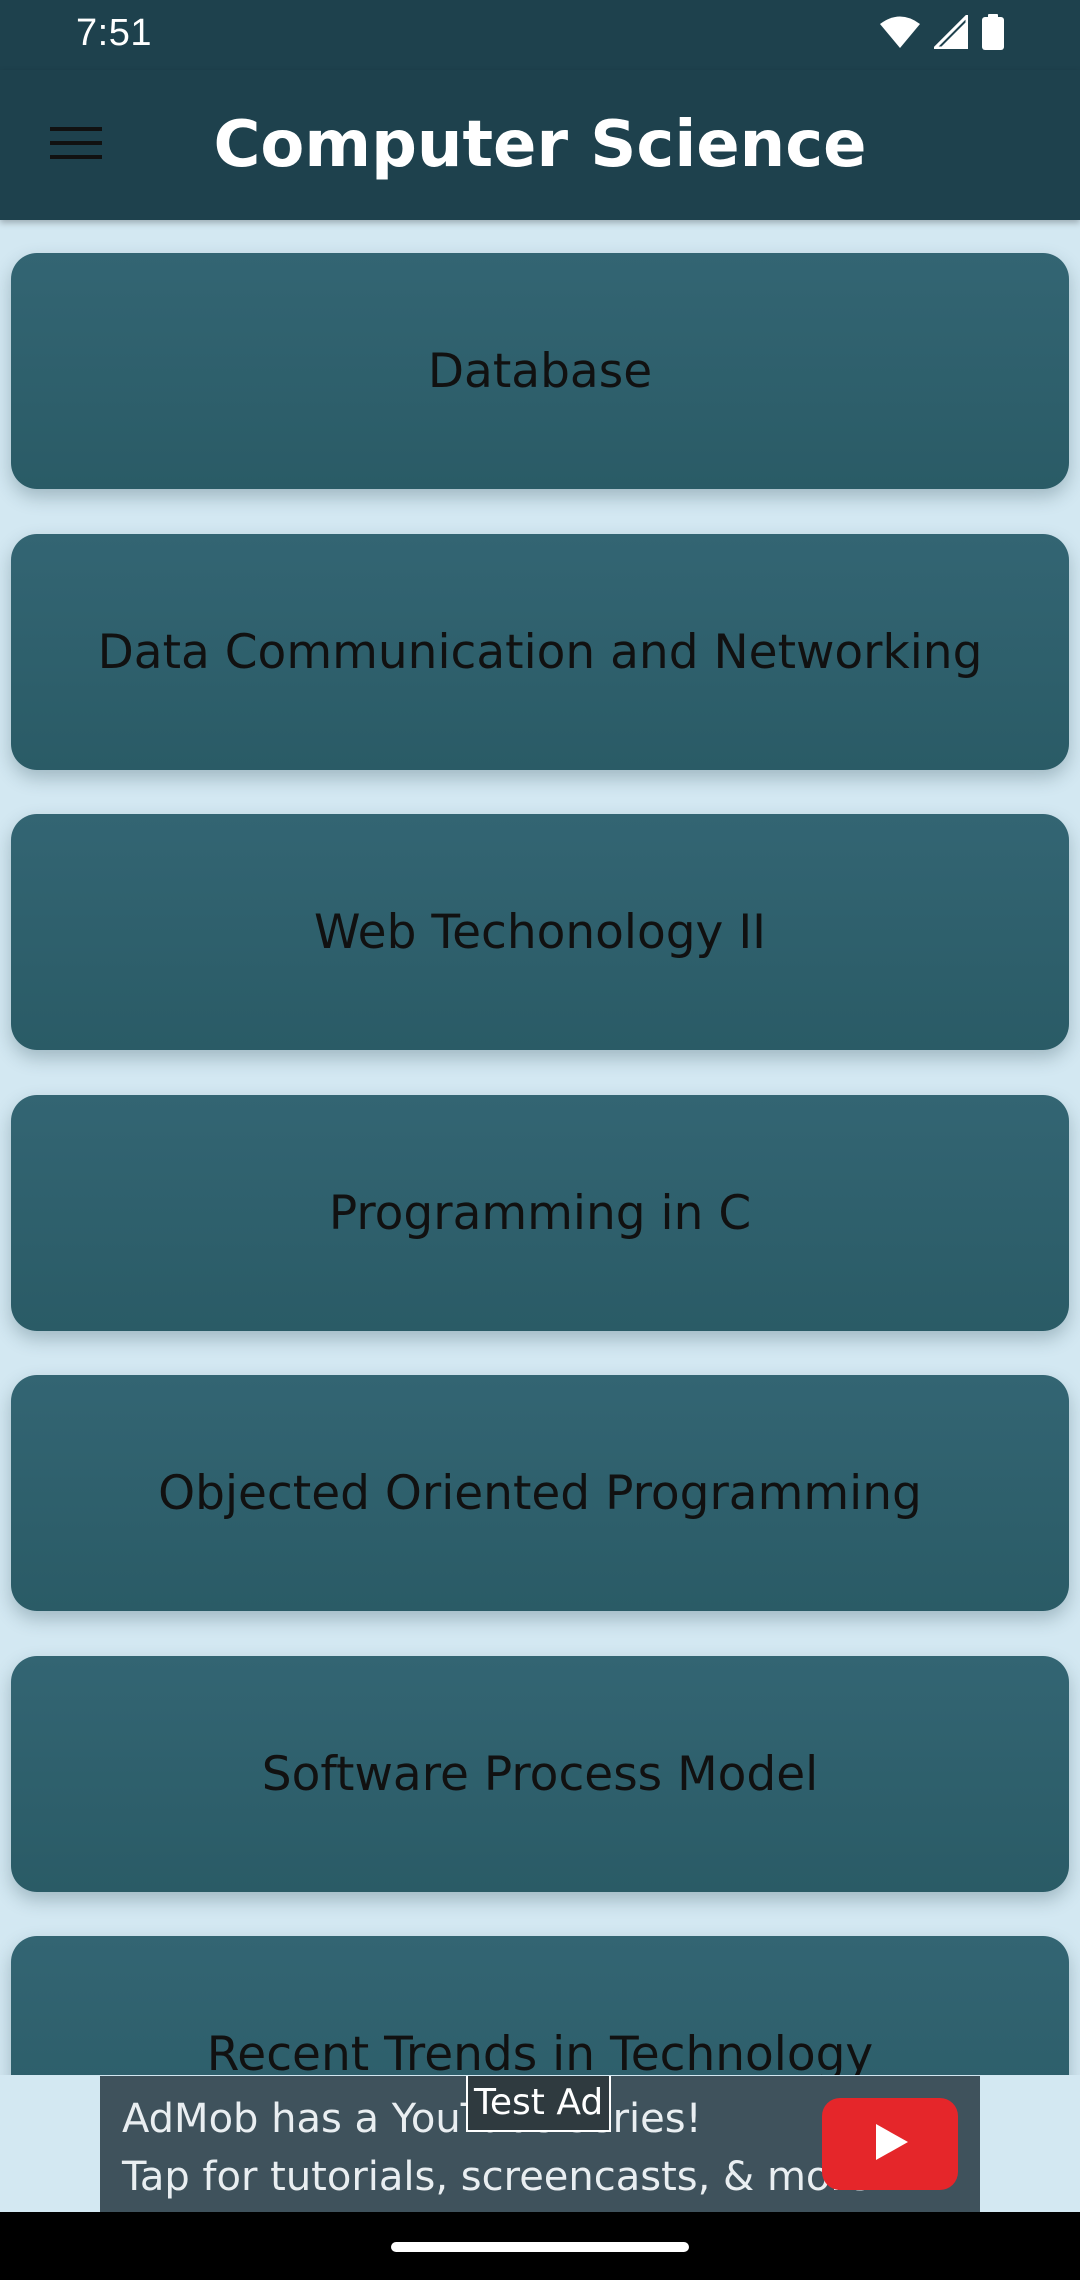  I want to click on battery-icon, so click(993, 34).